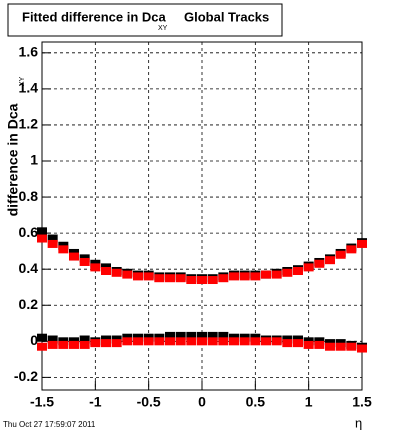 The width and height of the screenshot is (400, 433). Describe the element at coordinates (309, 402) in the screenshot. I see `x-tick-label: 1` at that location.